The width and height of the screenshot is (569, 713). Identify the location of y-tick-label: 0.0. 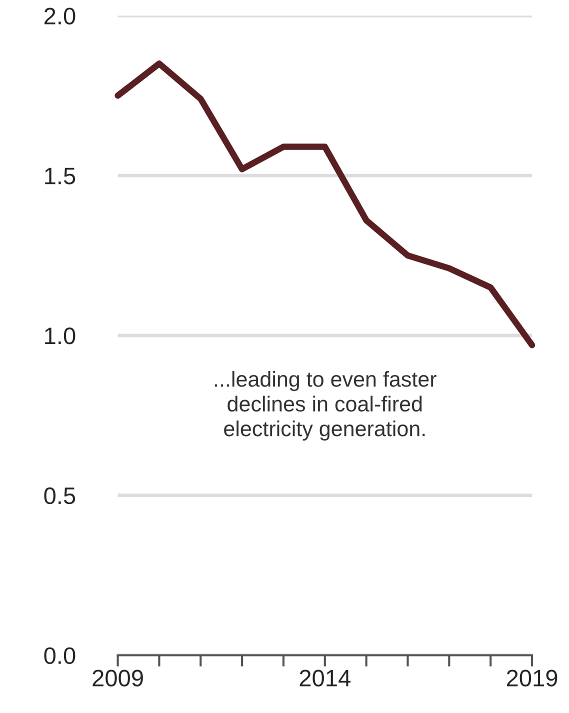
(60, 655).